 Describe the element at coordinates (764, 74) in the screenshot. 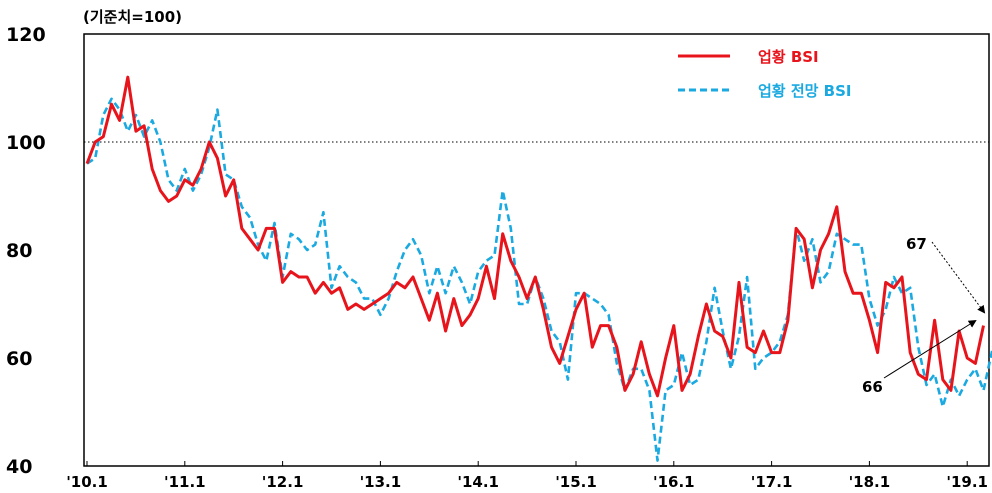

I see `legend: 업황 BSI 업황 전망 BSI` at that location.